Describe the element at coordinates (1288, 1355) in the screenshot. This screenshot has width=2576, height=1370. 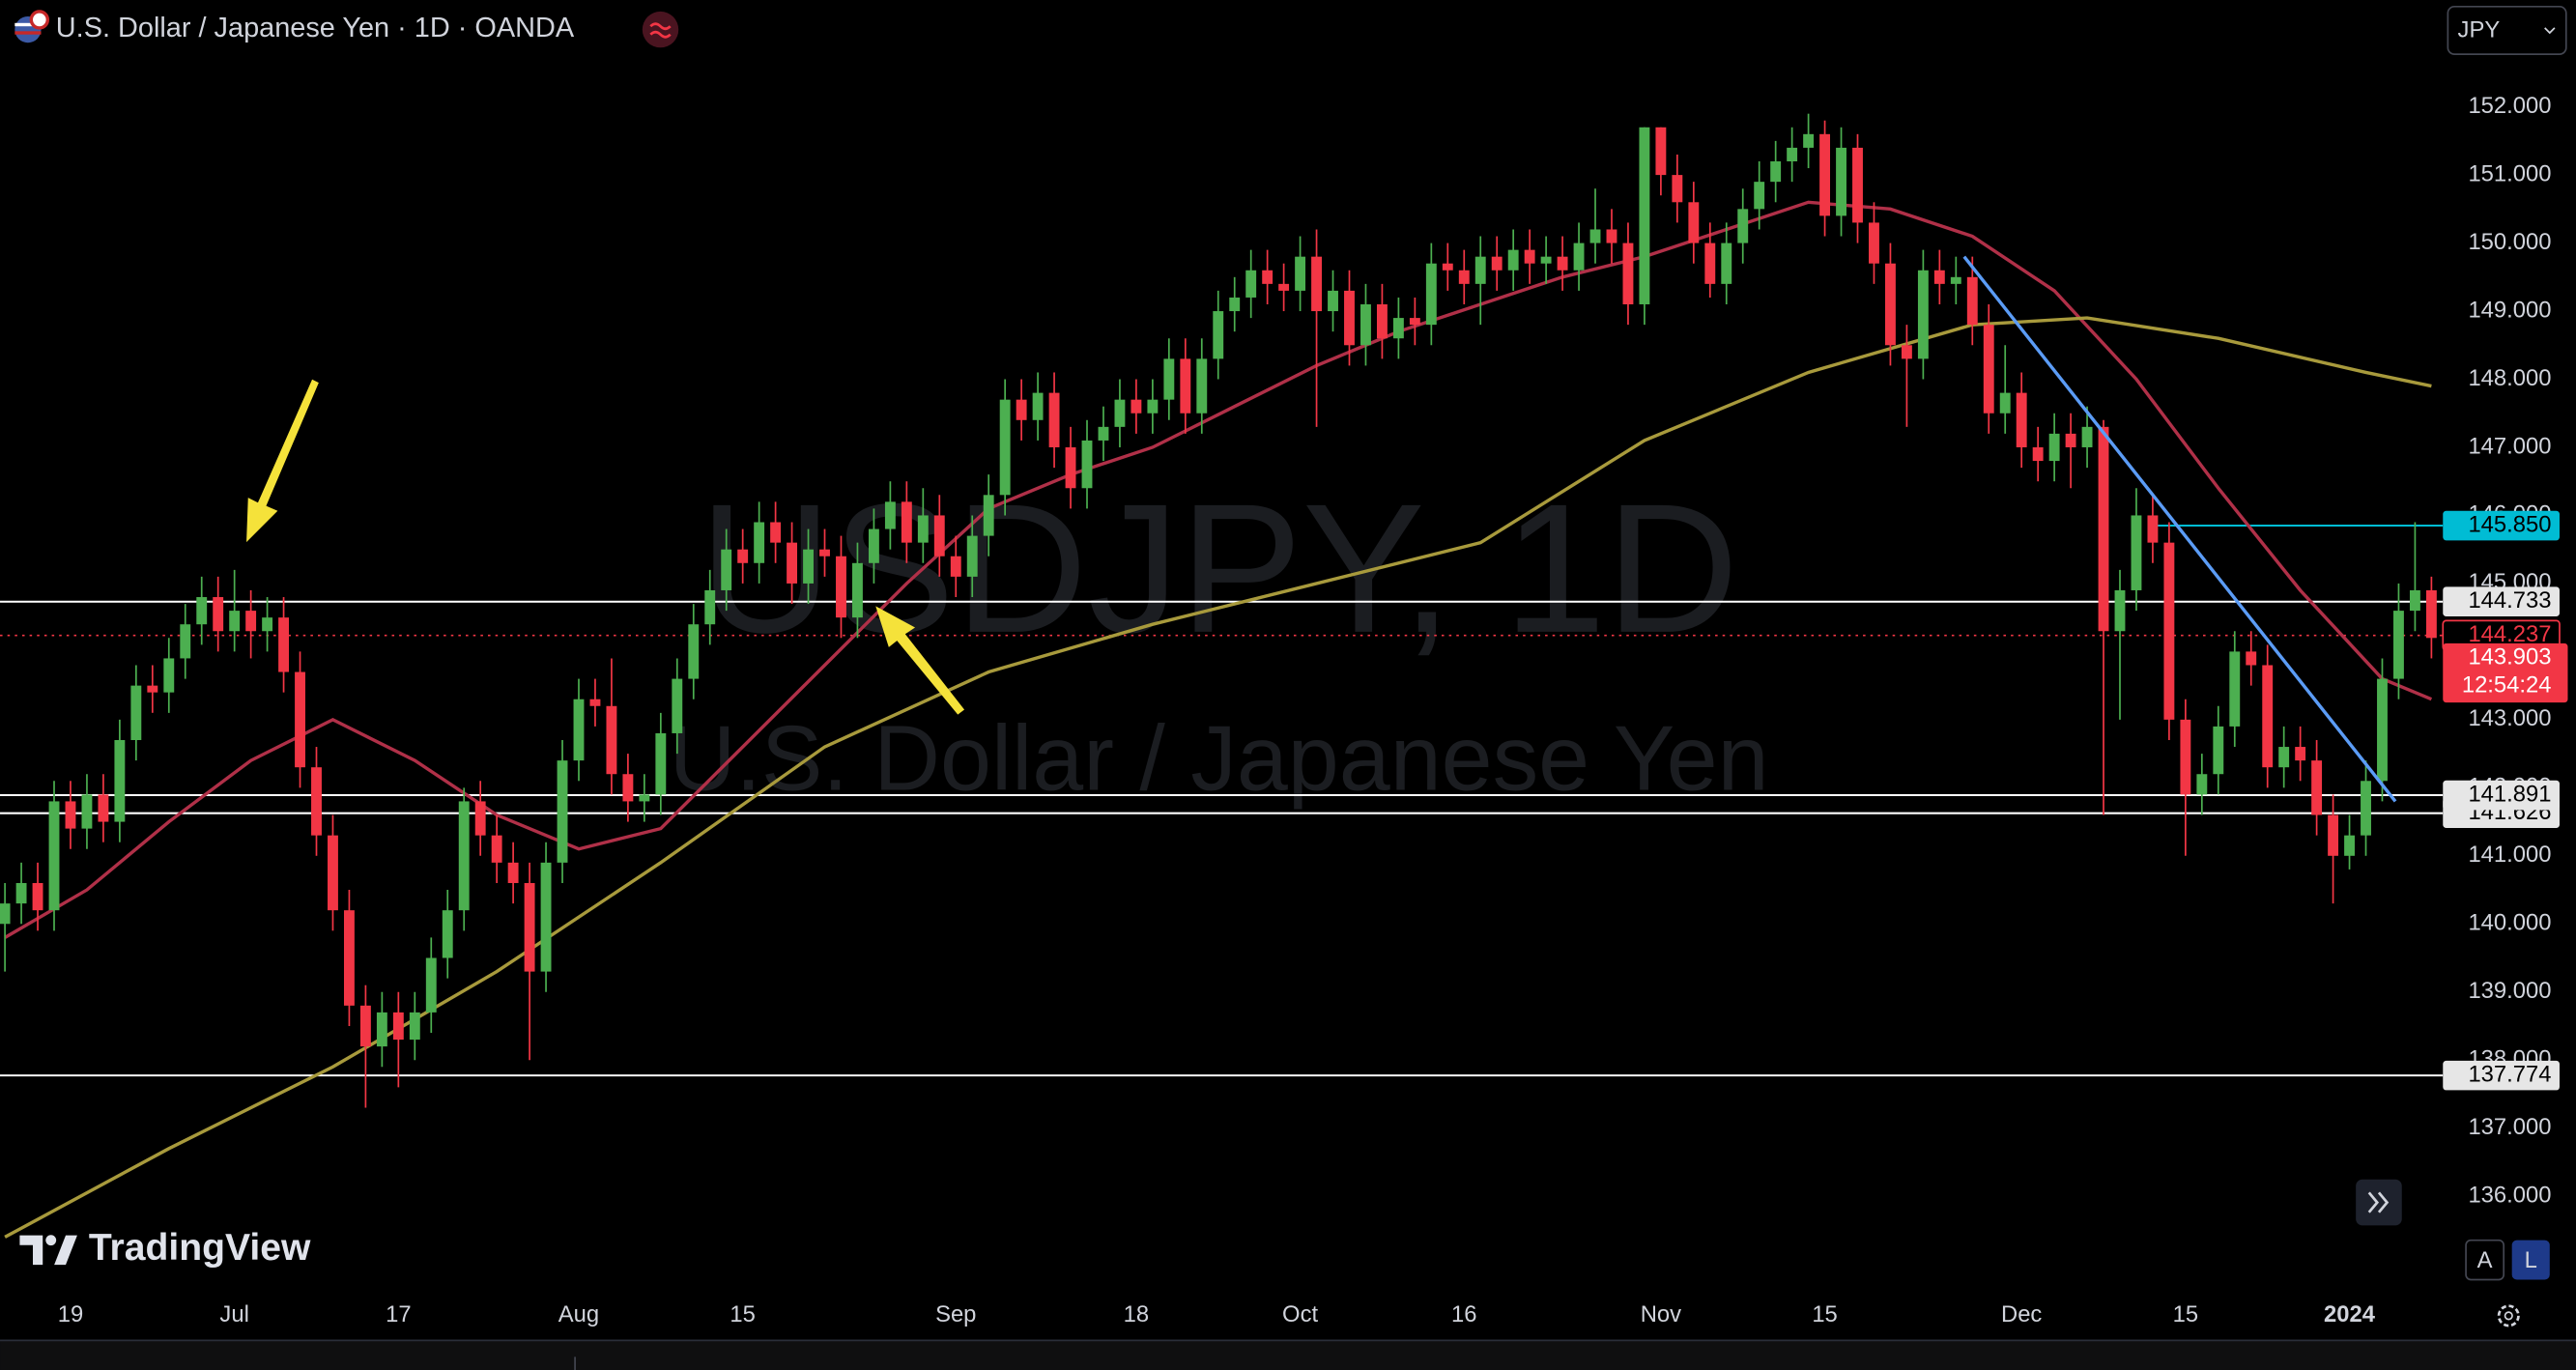
I see `bottom-toolbar` at that location.